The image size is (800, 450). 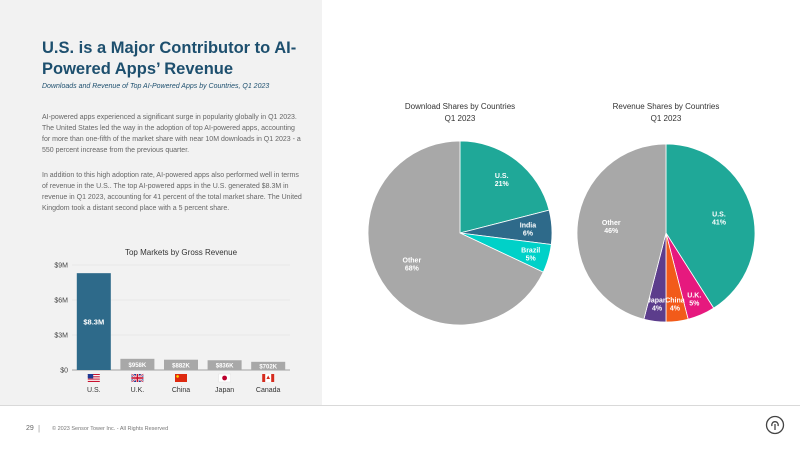 I want to click on pie-chart-title: Download Shares by Countries, so click(x=460, y=106).